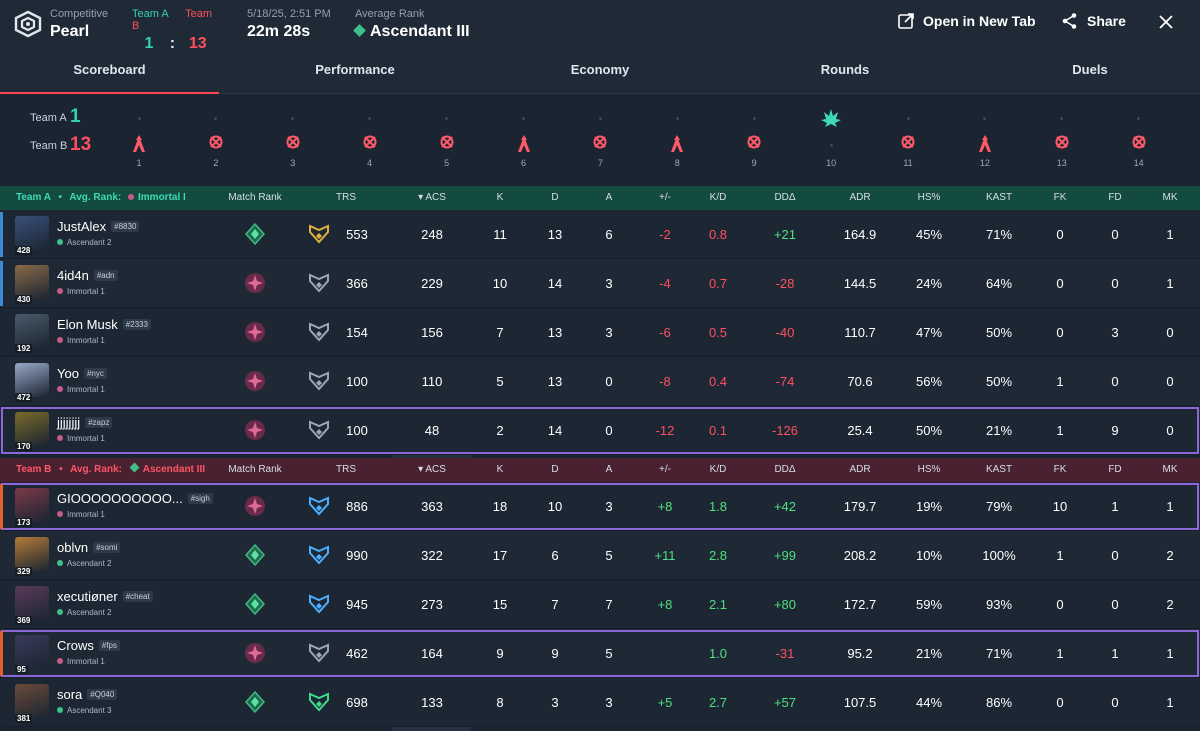 This screenshot has width=1200, height=731. Describe the element at coordinates (48, 118) in the screenshot. I see `timeline-team-a-label: Team A` at that location.